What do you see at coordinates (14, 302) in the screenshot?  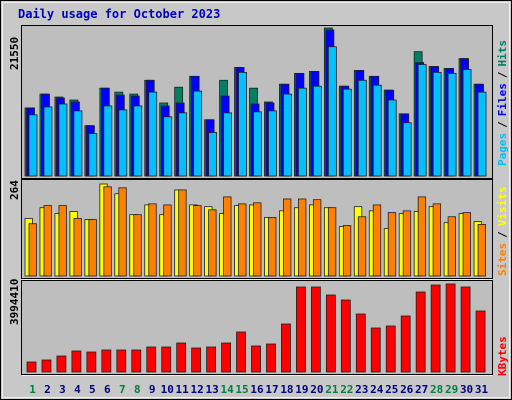 I see `y-tick-label: 3994410` at bounding box center [14, 302].